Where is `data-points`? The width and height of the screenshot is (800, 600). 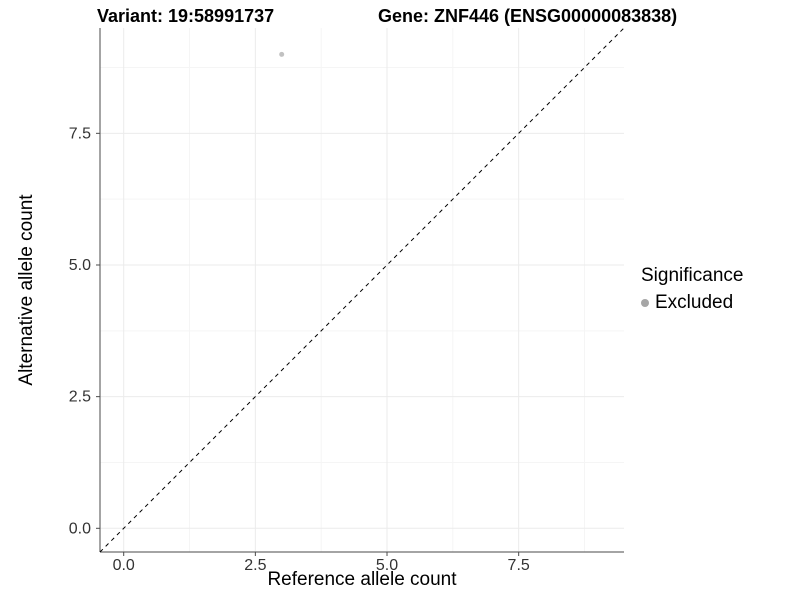 data-points is located at coordinates (282, 54).